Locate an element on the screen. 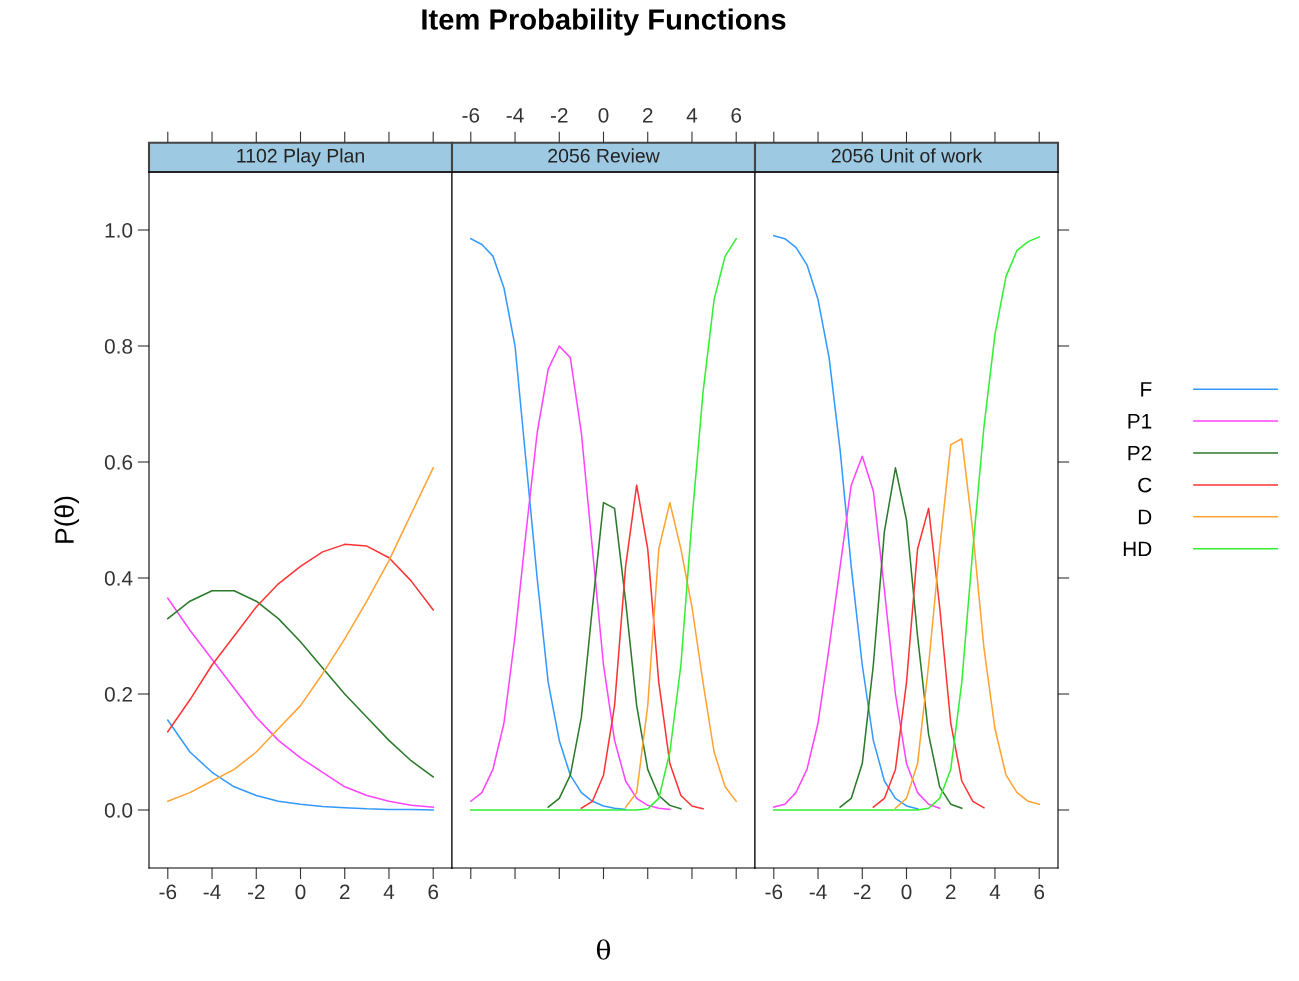 The image size is (1299, 981). y-tick-label: 0.0 is located at coordinates (118, 810).